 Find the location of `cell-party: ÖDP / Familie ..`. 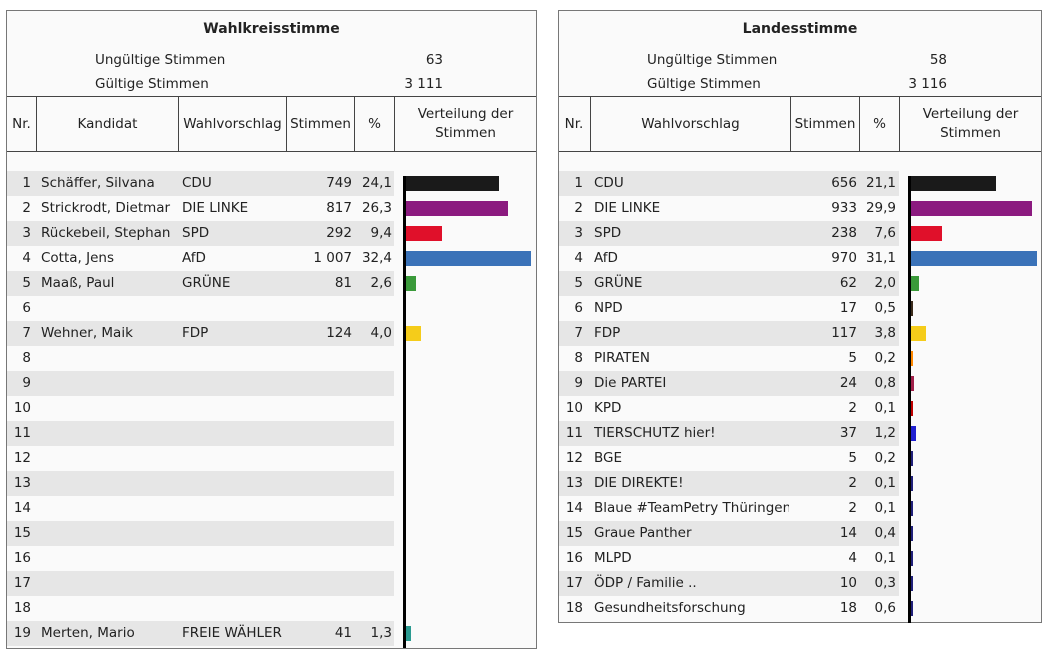

cell-party: ÖDP / Familie .. is located at coordinates (645, 583).